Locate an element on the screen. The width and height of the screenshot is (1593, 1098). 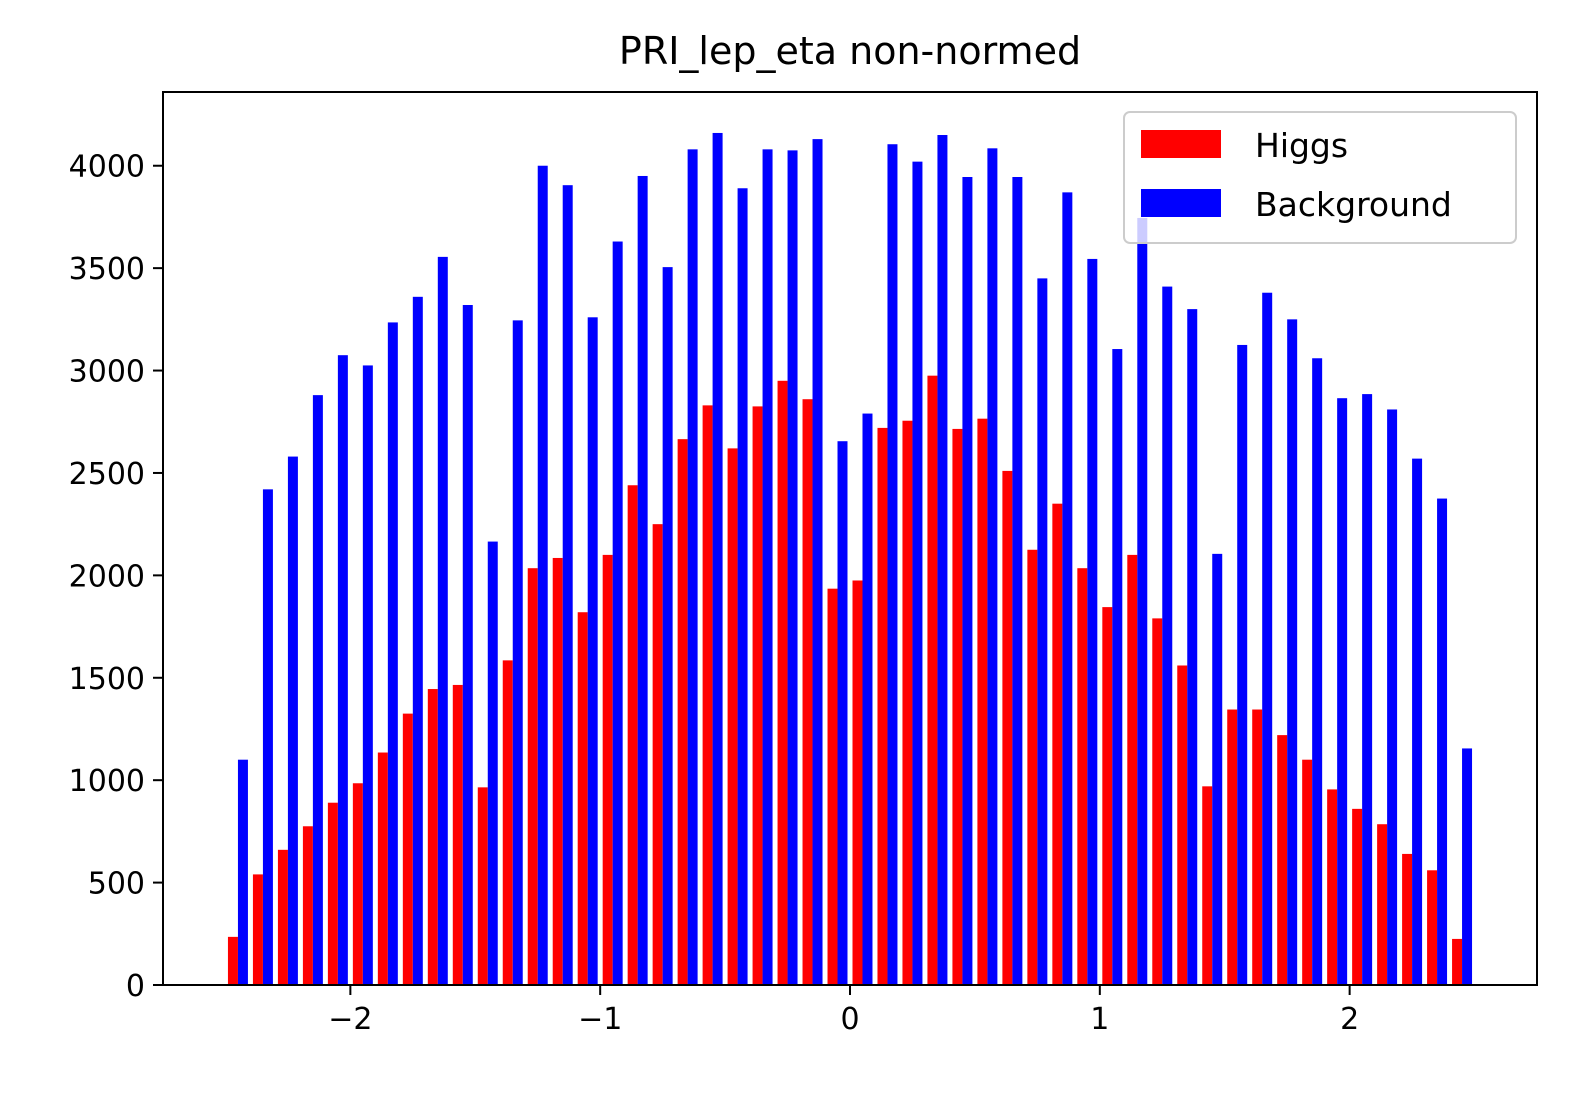
x-axis: −2 −1 0 1 2 is located at coordinates (843, 1011).